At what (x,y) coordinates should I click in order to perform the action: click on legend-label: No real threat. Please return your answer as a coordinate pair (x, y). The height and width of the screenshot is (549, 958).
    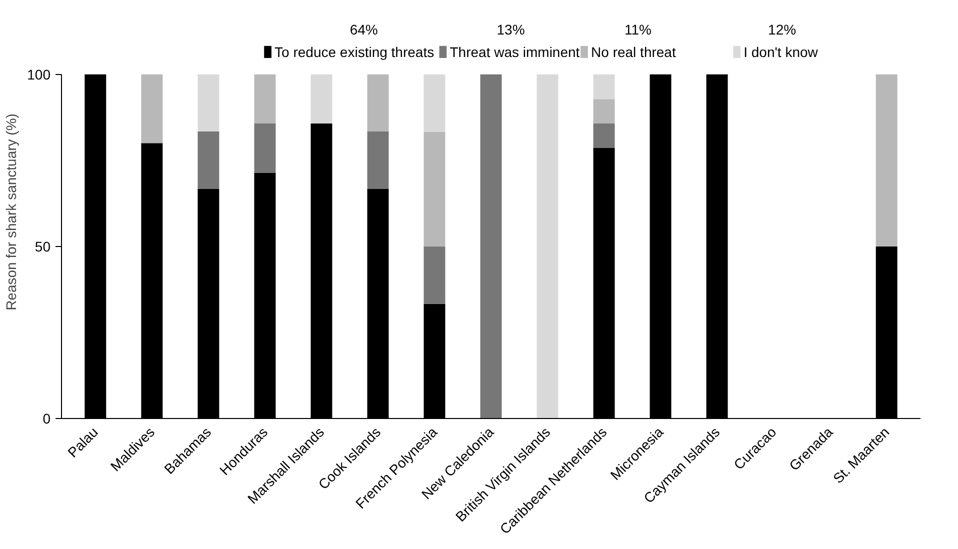
    Looking at the image, I should click on (633, 52).